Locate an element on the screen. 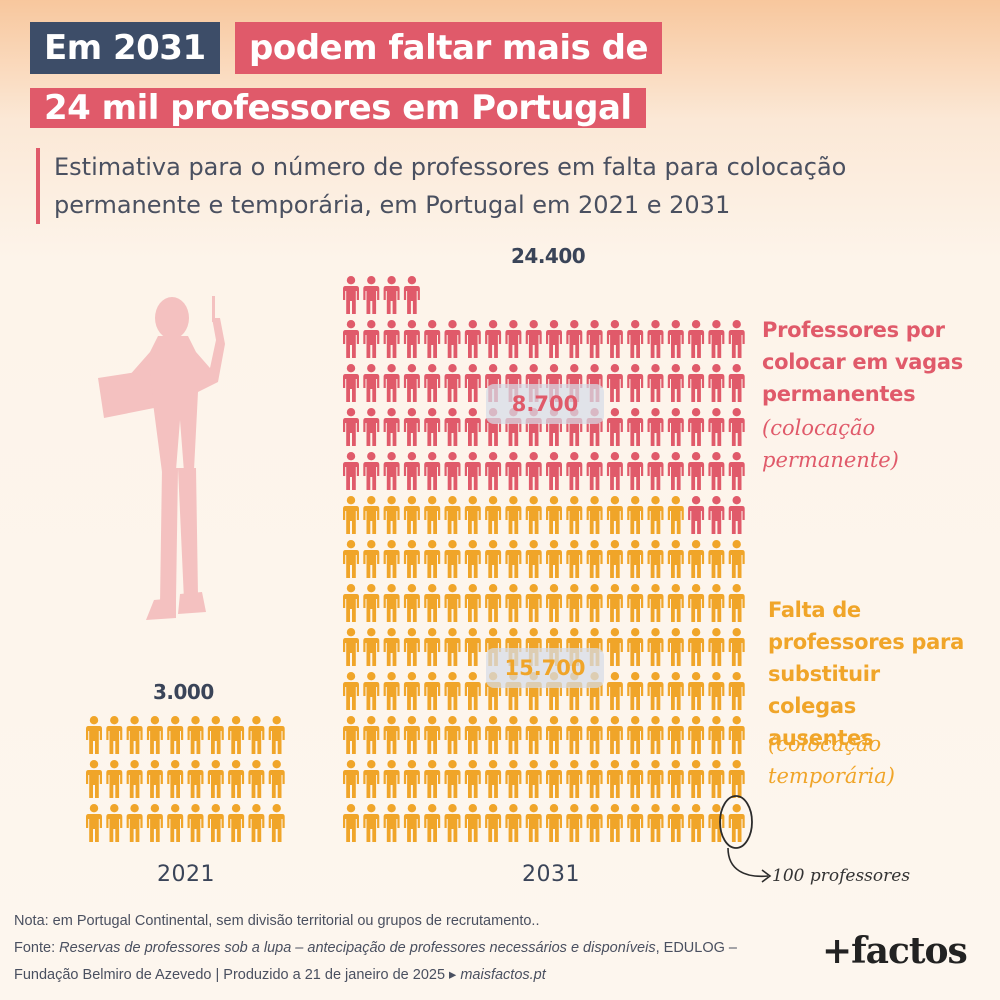 The image size is (1000, 1000). icons-2021 is located at coordinates (185, 779).